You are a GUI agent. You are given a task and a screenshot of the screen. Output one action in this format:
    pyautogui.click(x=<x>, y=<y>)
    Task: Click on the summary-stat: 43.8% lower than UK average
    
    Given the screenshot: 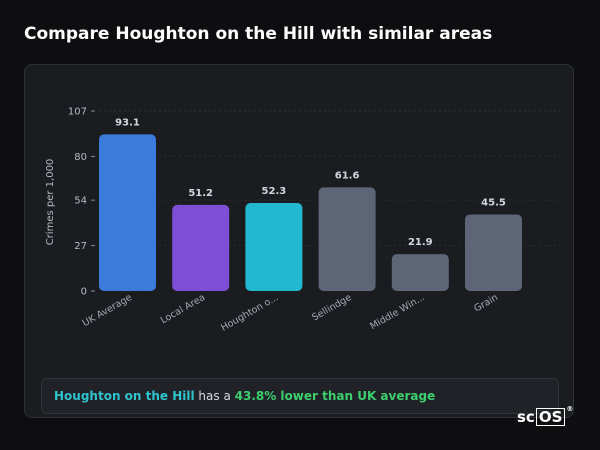 What is the action you would take?
    pyautogui.click(x=335, y=396)
    